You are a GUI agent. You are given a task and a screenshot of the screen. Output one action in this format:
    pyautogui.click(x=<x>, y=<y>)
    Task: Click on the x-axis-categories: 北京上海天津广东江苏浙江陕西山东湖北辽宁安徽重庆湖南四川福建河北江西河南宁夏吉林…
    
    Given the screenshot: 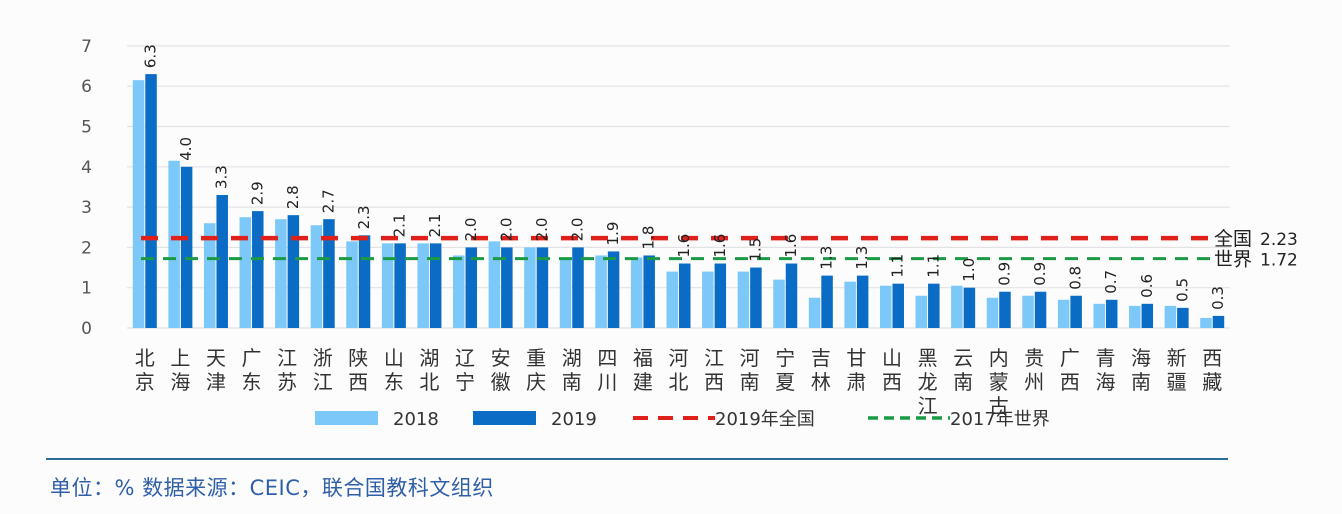 What is the action you would take?
    pyautogui.click(x=678, y=382)
    